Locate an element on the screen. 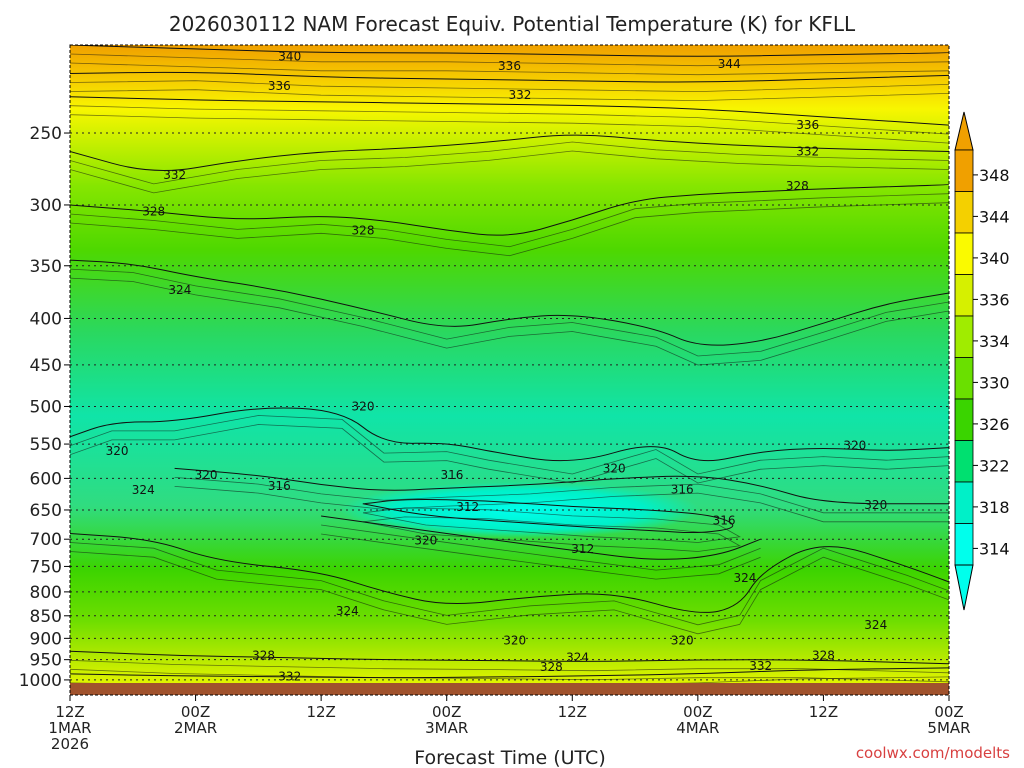 The width and height of the screenshot is (1024, 768). y-tick-label: 850 is located at coordinates (46, 617).